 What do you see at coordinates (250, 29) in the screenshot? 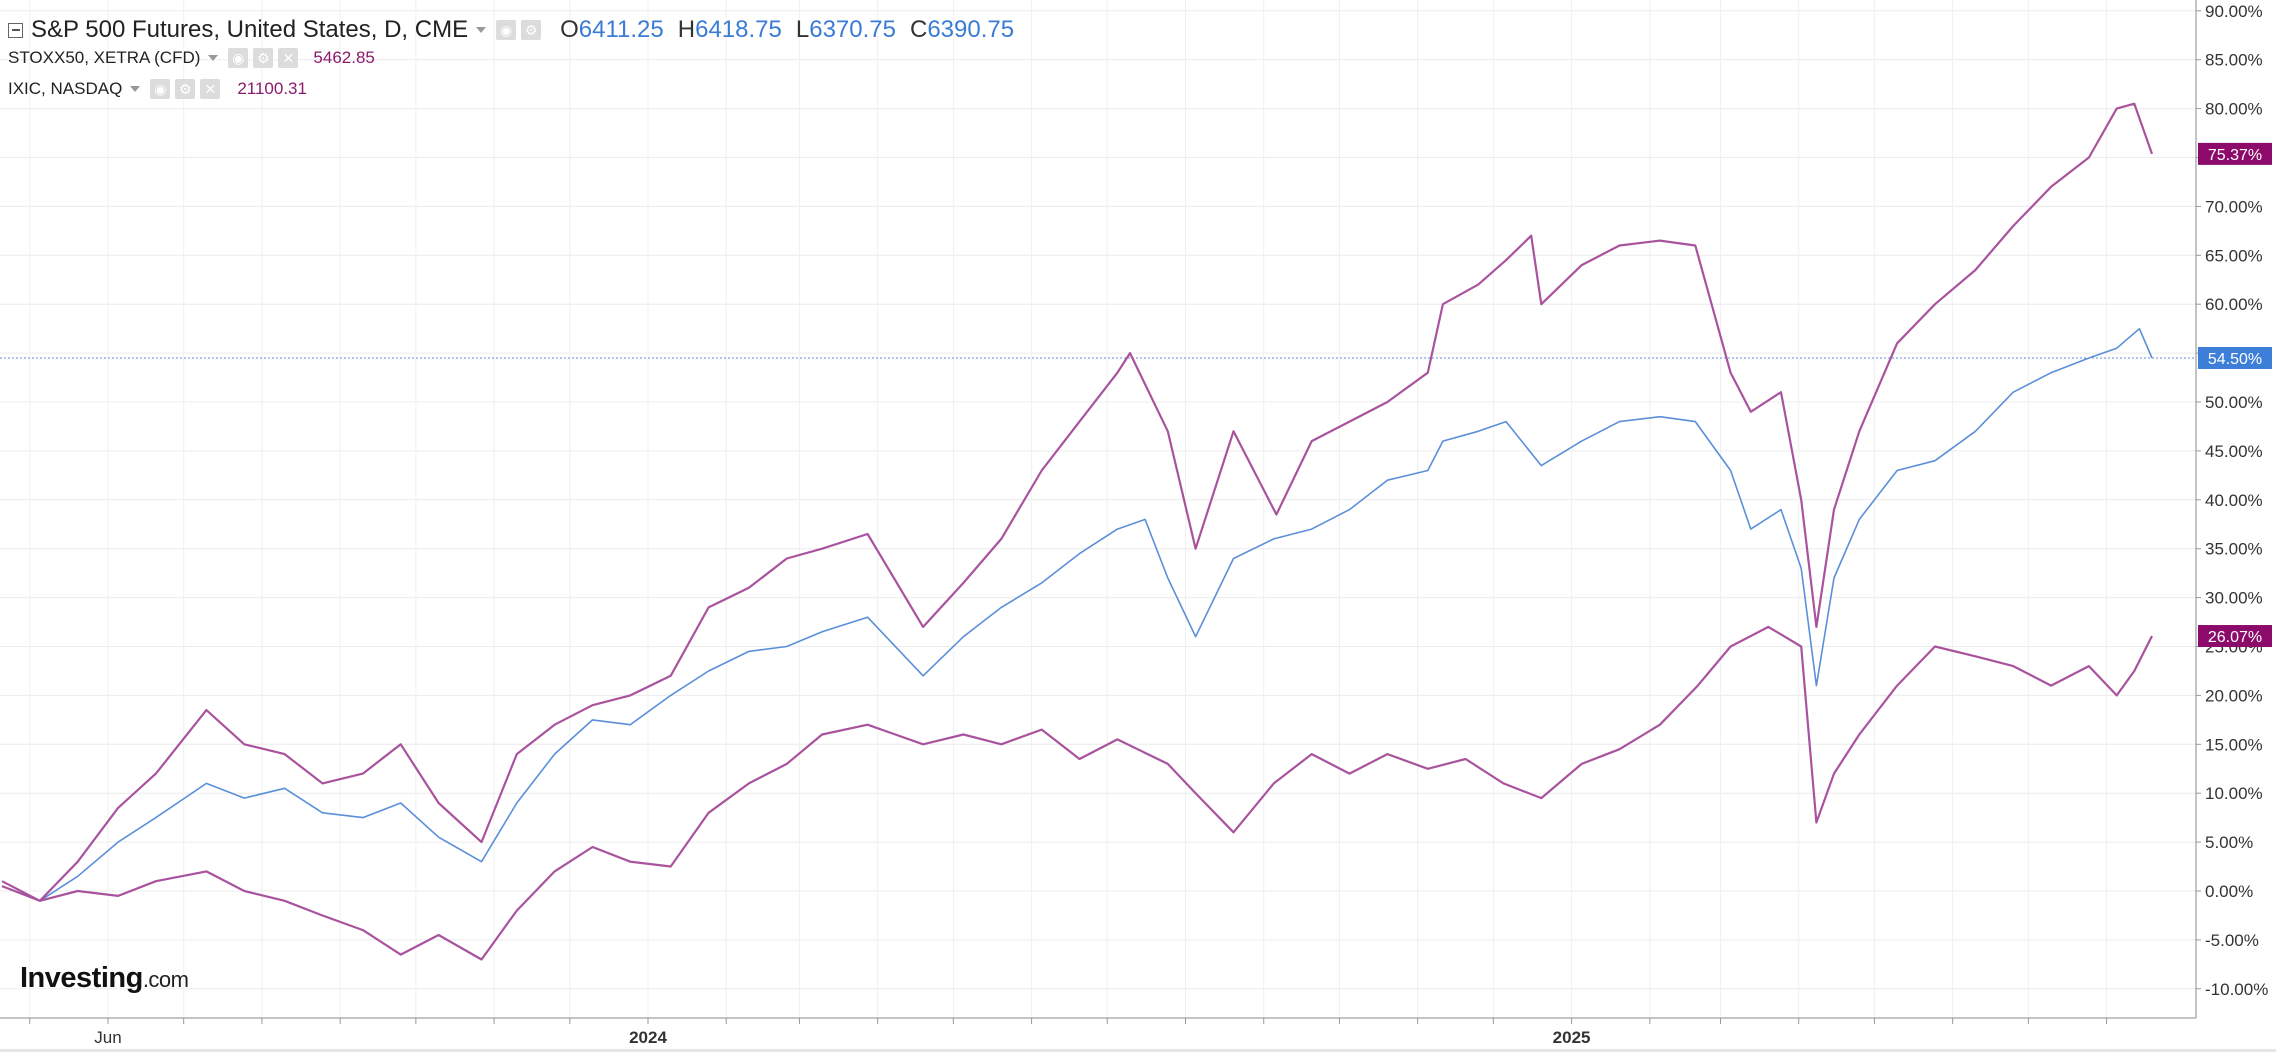
I see `main-series-name: S&P 500 Futures, United States, D, CME` at bounding box center [250, 29].